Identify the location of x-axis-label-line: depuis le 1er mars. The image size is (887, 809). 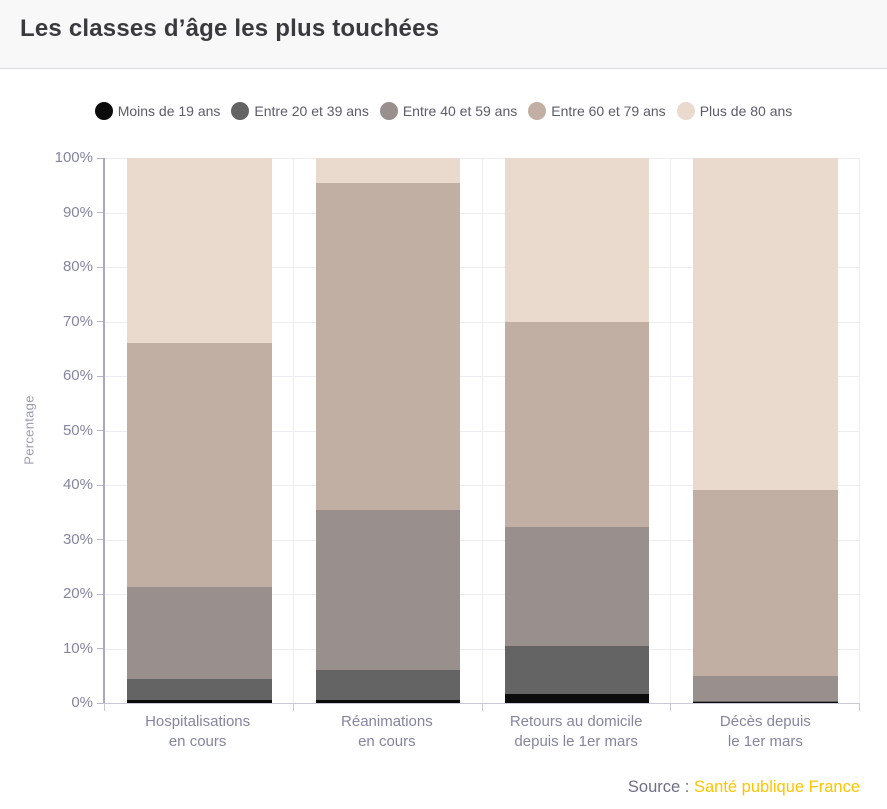
(576, 741).